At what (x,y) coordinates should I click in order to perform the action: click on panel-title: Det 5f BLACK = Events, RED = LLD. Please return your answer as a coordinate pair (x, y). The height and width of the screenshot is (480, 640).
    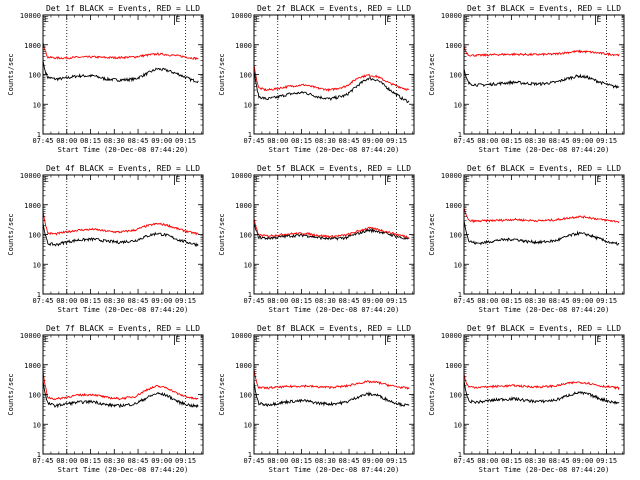
    Looking at the image, I should click on (334, 168).